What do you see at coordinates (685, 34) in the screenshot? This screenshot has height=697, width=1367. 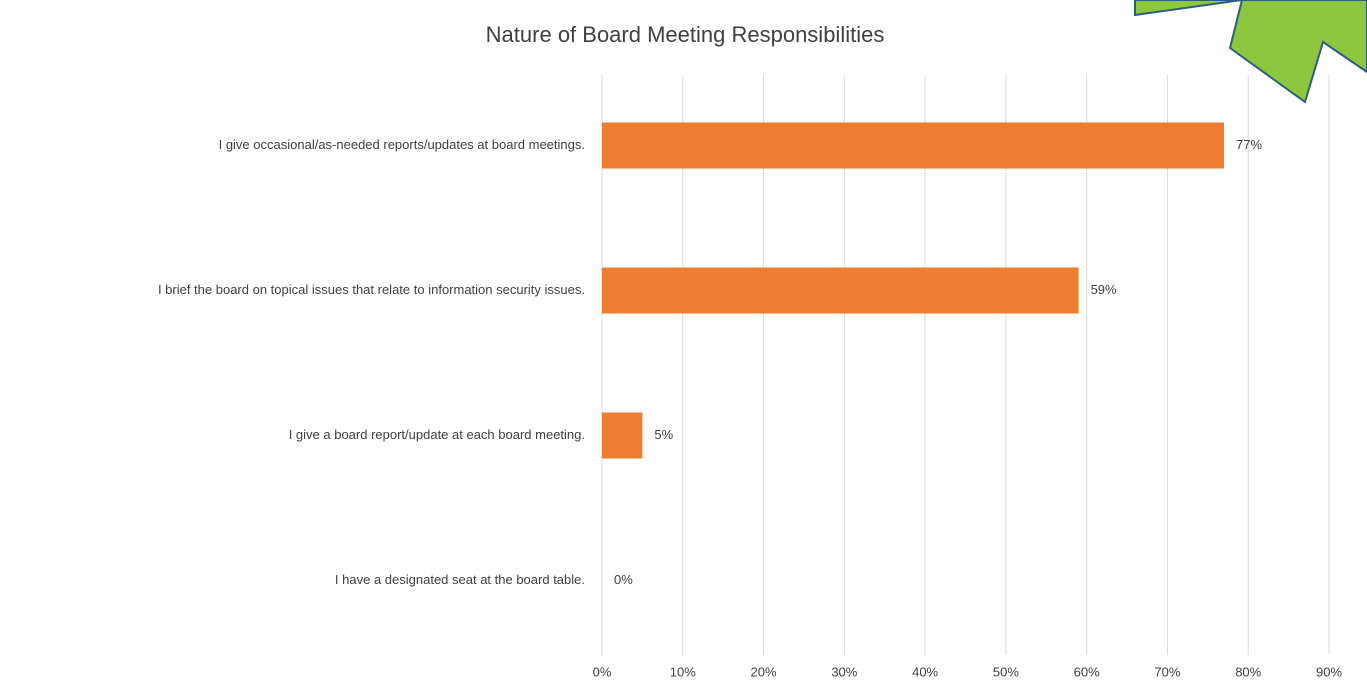 I see `chart-title: Nature of Board Meeting Responsibilities` at bounding box center [685, 34].